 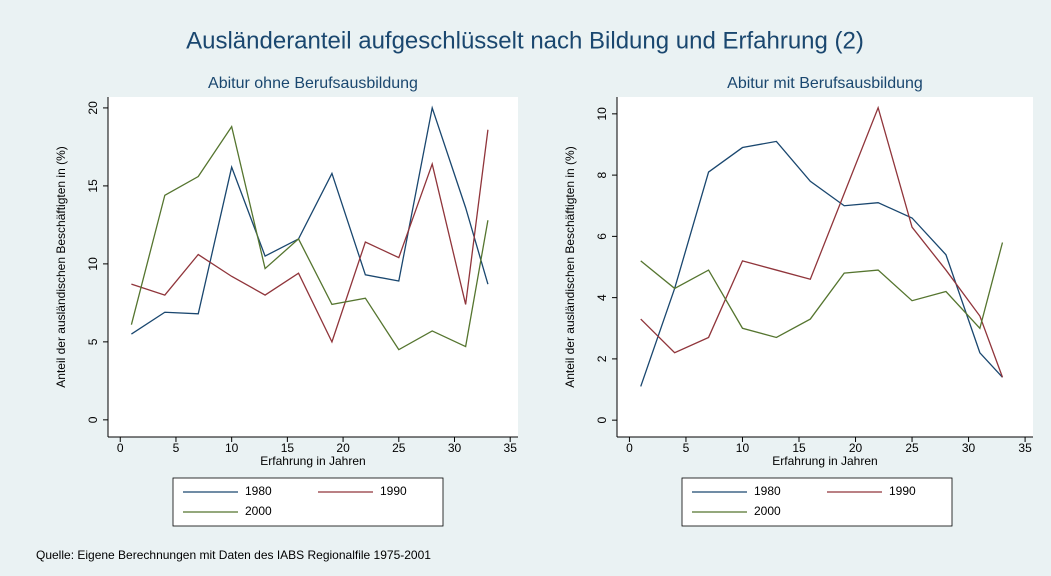 I want to click on panel-title: Abitur mit Berufsausbildung, so click(x=825, y=83).